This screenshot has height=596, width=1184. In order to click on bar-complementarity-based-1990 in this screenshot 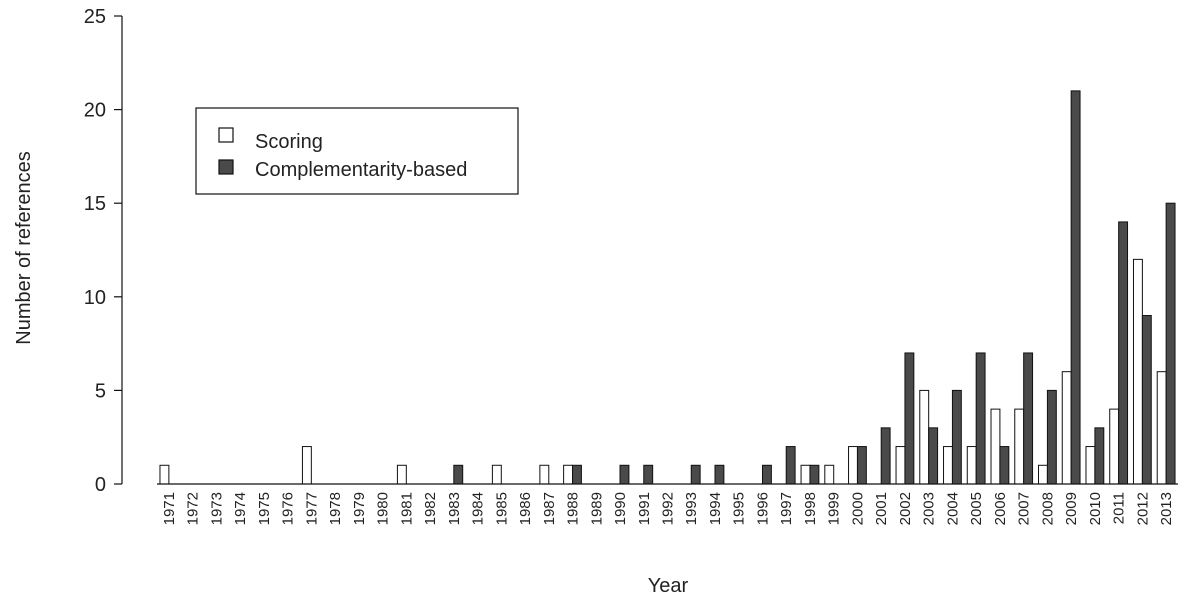, I will do `click(624, 474)`.